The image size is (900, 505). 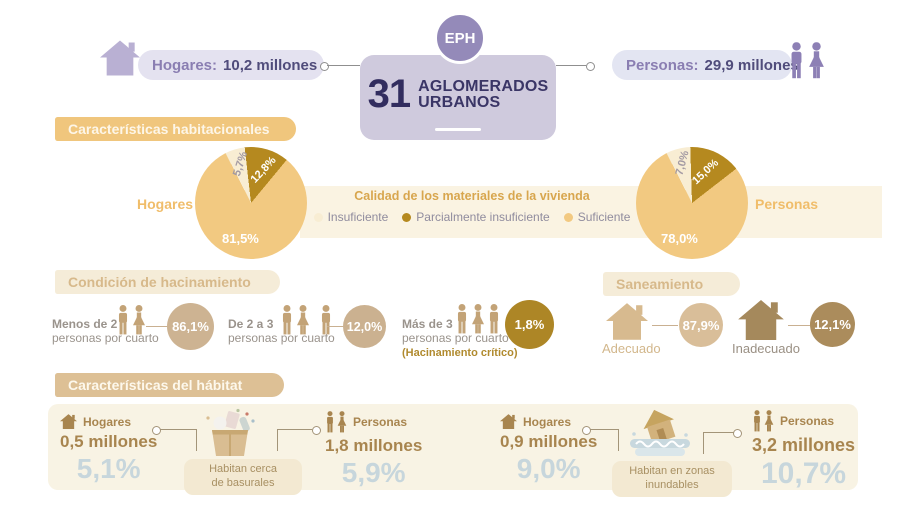 What do you see at coordinates (483, 217) in the screenshot?
I see `legend-item-label: Parcialmente insuficiente` at bounding box center [483, 217].